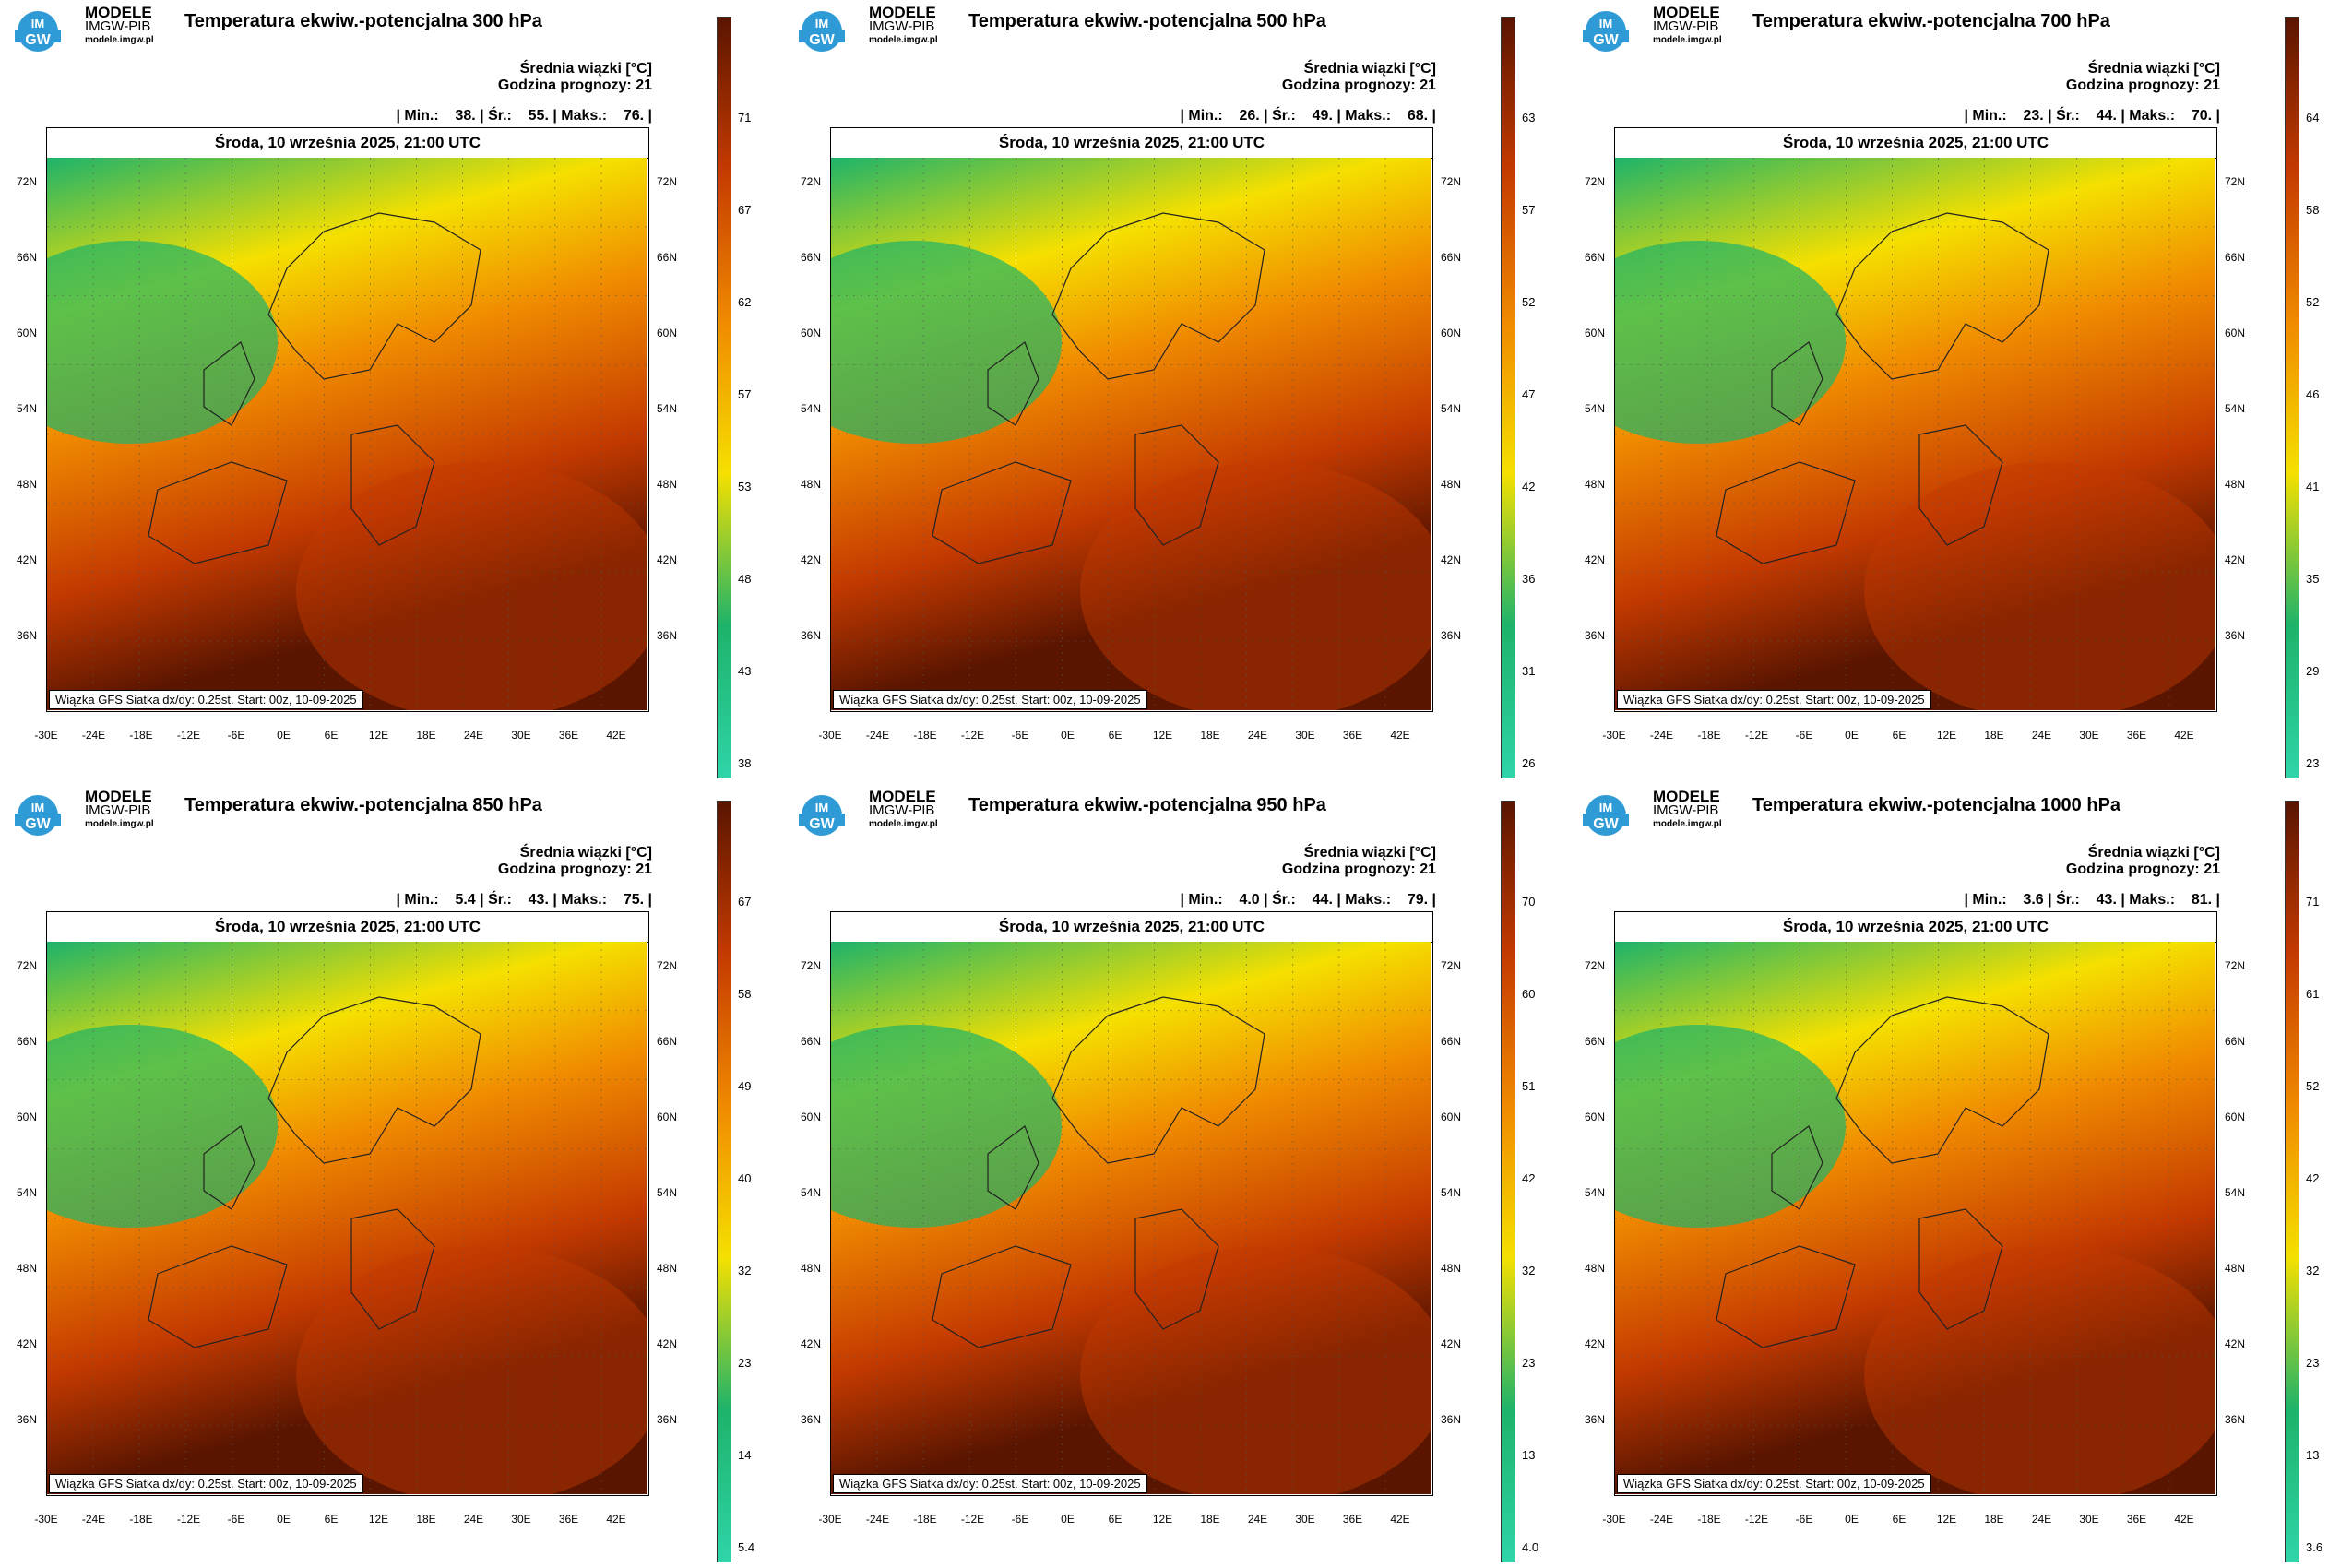  I want to click on colorbar-tick: 38, so click(745, 763).